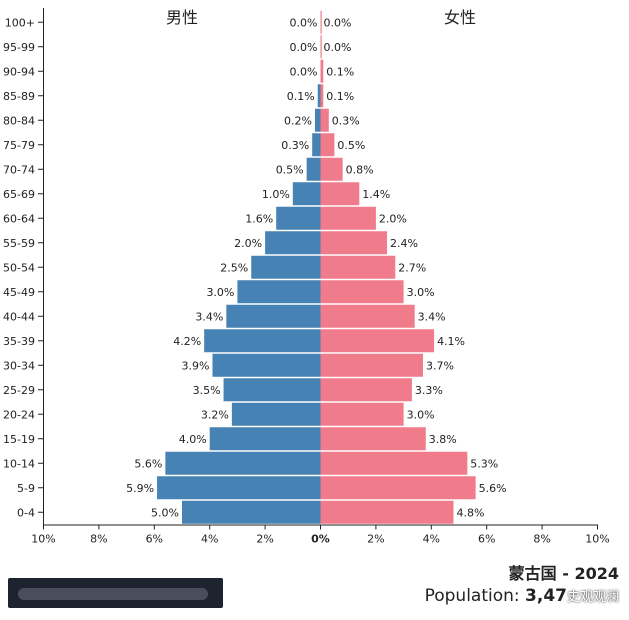 This screenshot has width=629, height=620. What do you see at coordinates (19, 243) in the screenshot?
I see `age-group-label: 55-59` at bounding box center [19, 243].